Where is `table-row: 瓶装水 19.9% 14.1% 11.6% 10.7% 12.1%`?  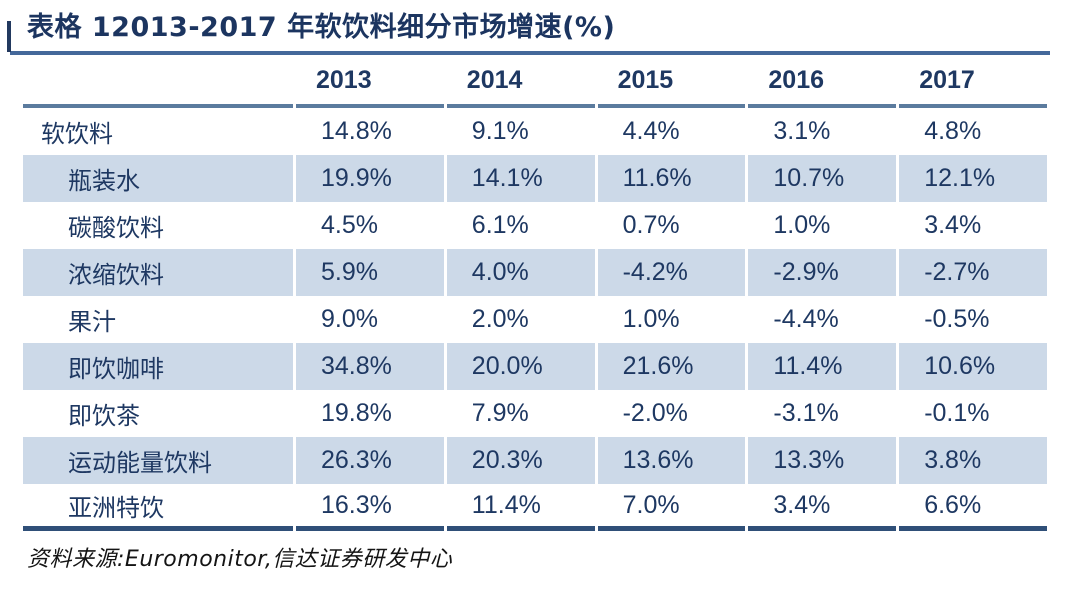
table-row: 瓶装水 19.9% 14.1% 11.6% 10.7% 12.1% is located at coordinates (535, 178).